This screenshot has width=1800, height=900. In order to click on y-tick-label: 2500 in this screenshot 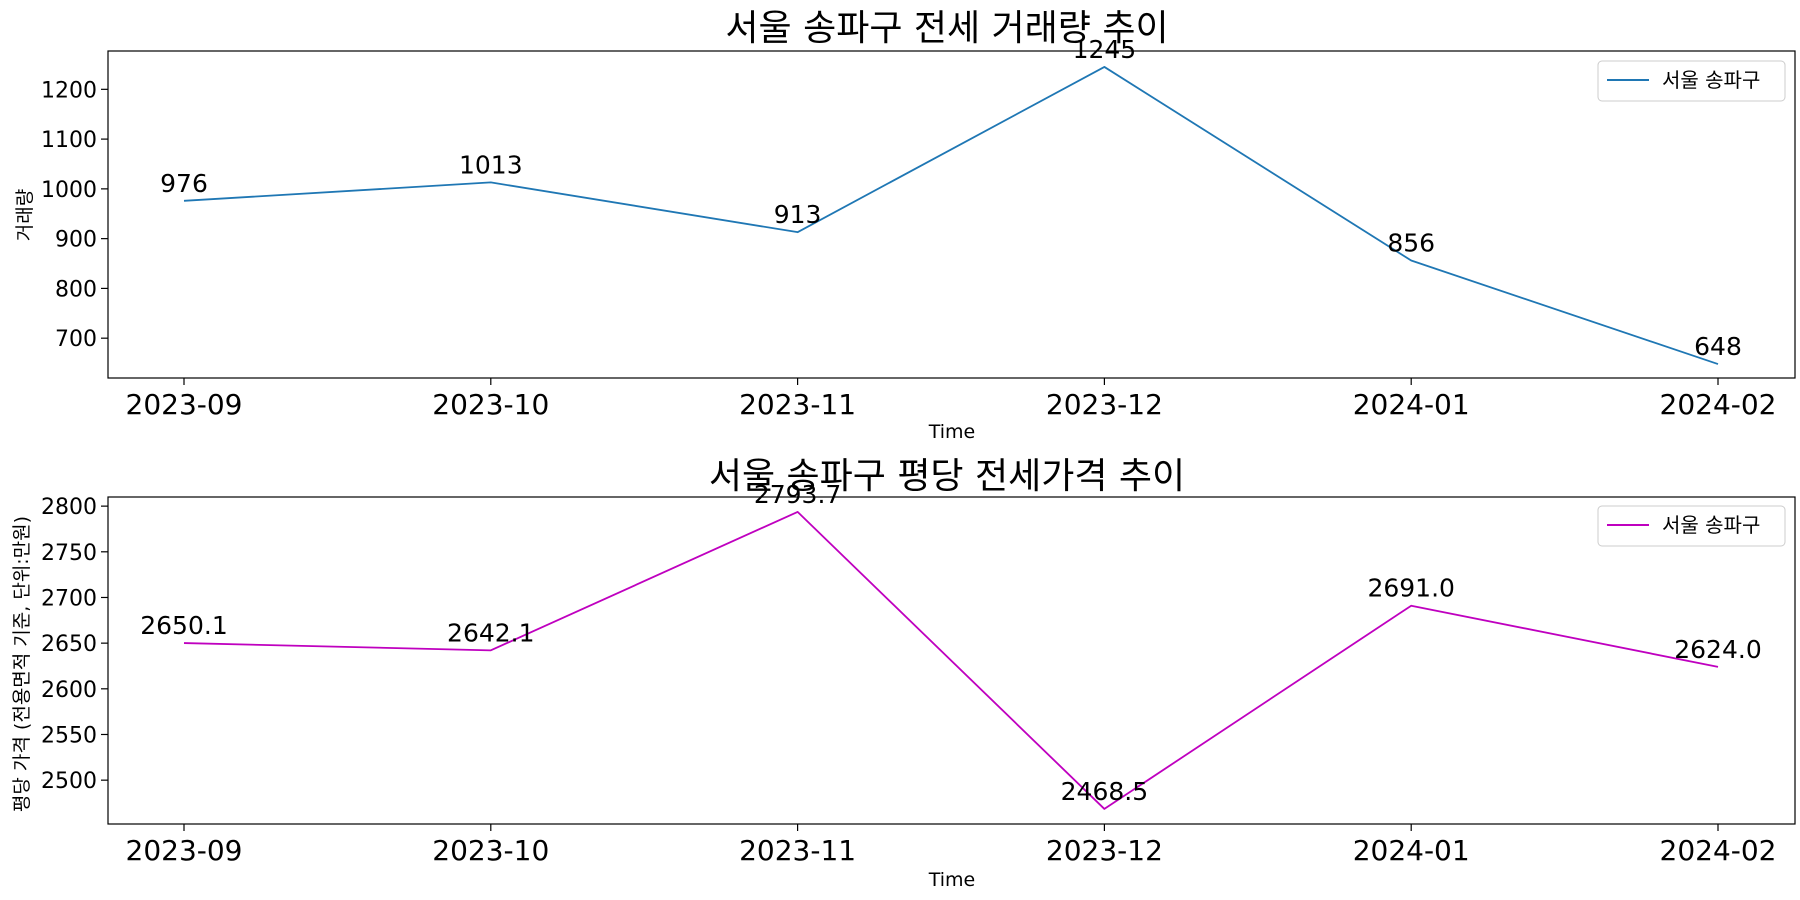, I will do `click(69, 781)`.